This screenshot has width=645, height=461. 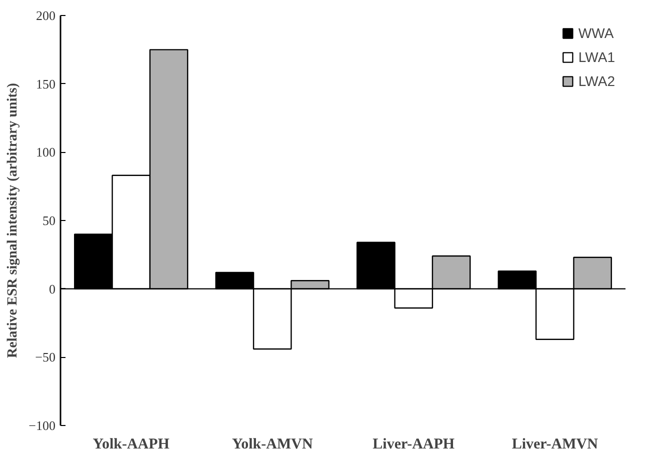 I want to click on x-tick-label: Liver-AAPH, so click(x=413, y=444).